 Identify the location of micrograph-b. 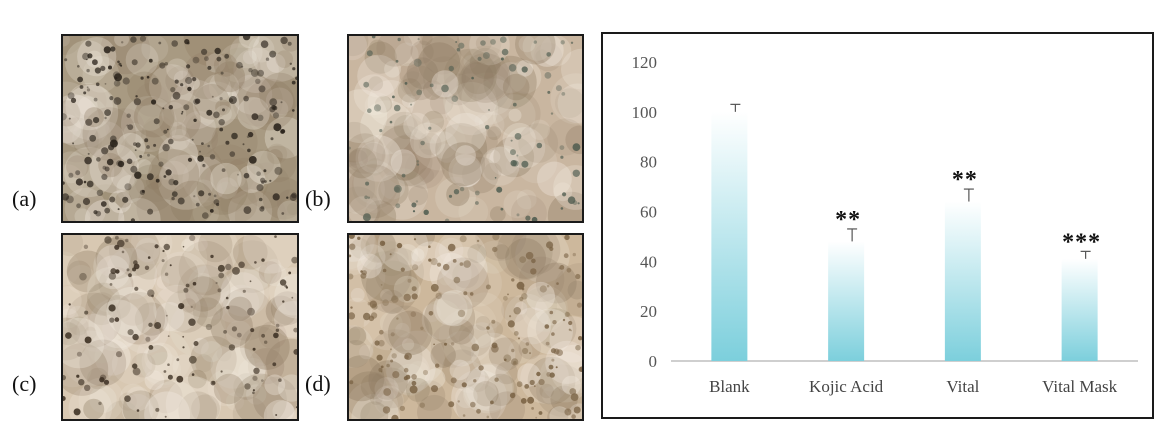
(465, 128).